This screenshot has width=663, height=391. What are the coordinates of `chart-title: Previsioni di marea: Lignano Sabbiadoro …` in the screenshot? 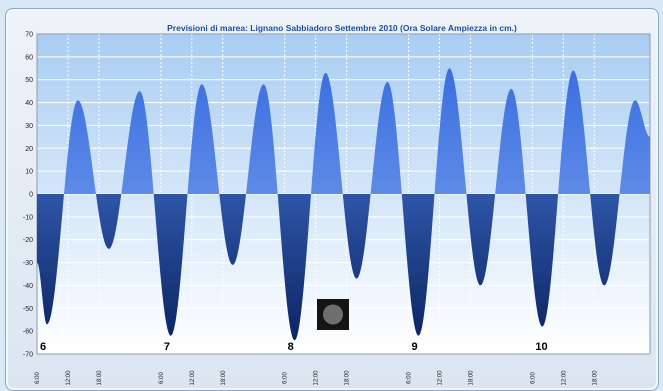 It's located at (342, 28).